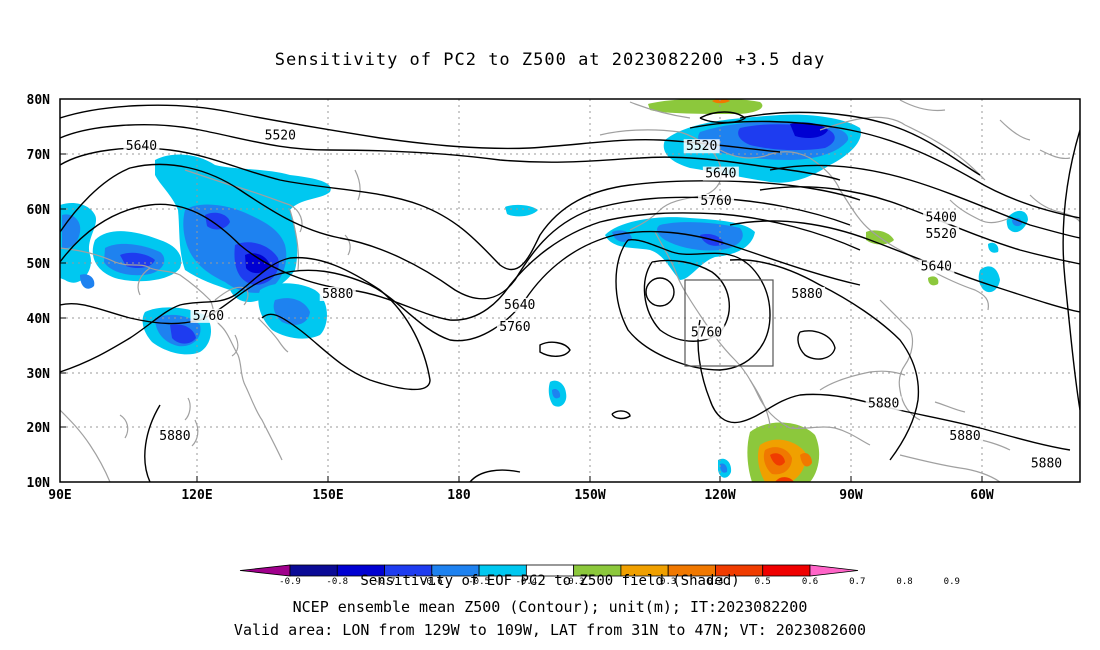 This screenshot has width=1100, height=650. Describe the element at coordinates (39, 374) in the screenshot. I see `lat-label: 30N` at that location.